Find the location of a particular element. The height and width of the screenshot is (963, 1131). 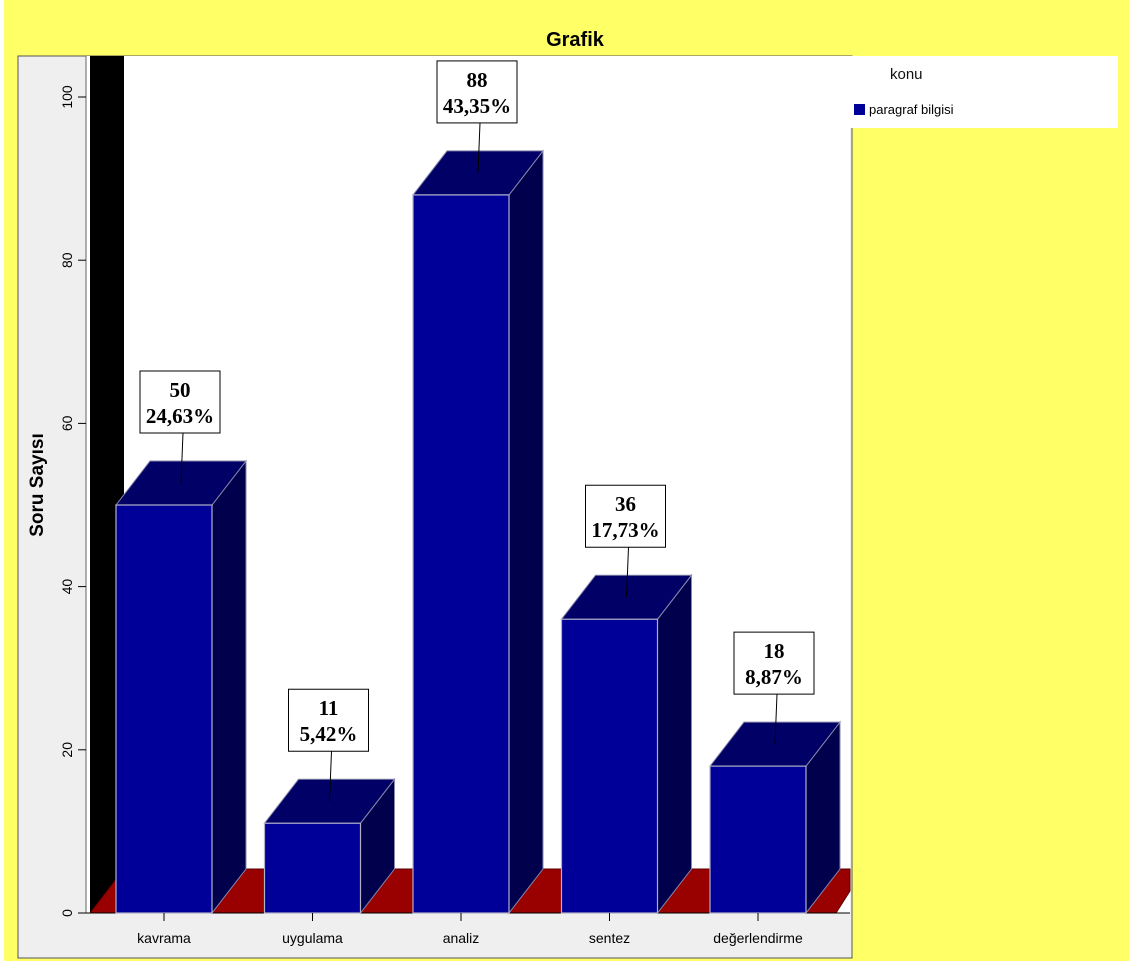

bar-kavrama is located at coordinates (164, 709).